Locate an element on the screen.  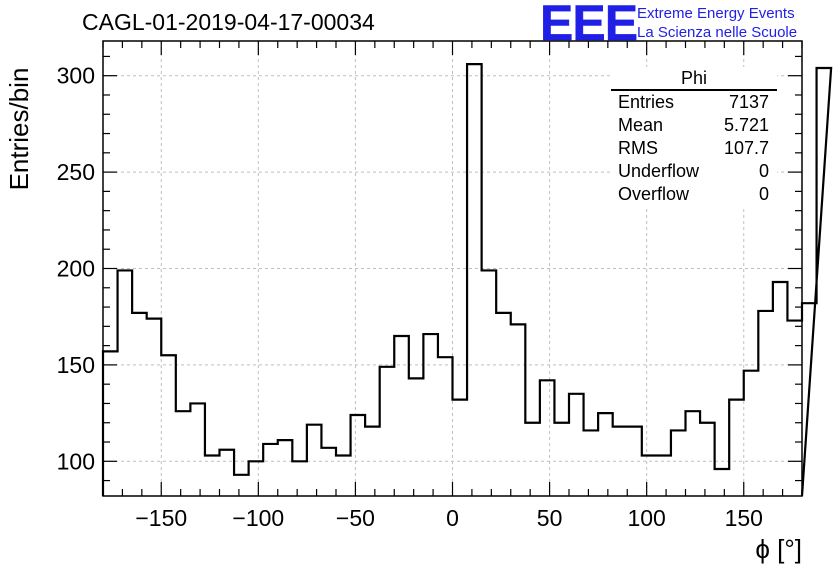
stats-key: Underflow is located at coordinates (659, 171).